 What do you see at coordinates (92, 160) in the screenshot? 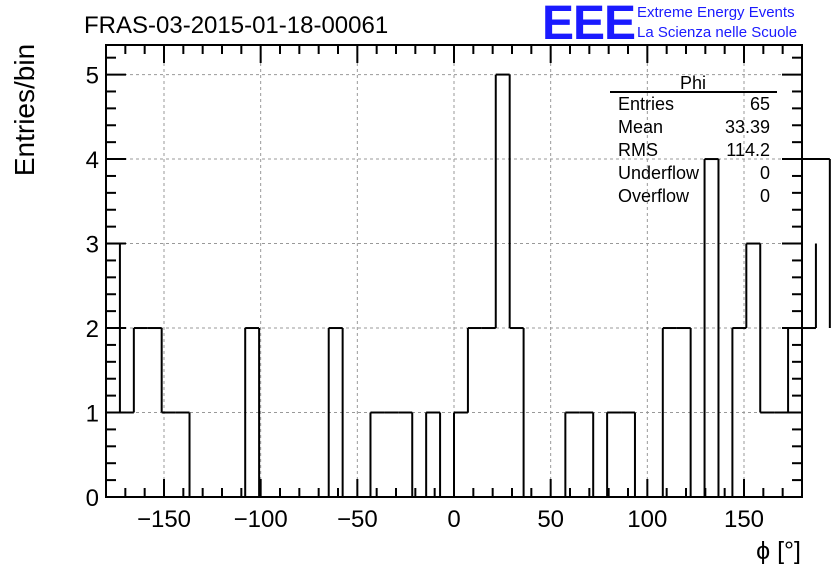
I see `y-tick-label-4: 4` at bounding box center [92, 160].